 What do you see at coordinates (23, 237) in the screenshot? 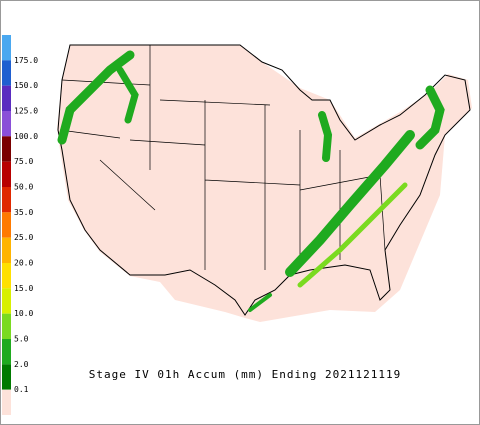
I see `legend-label: 25.0` at bounding box center [23, 237].